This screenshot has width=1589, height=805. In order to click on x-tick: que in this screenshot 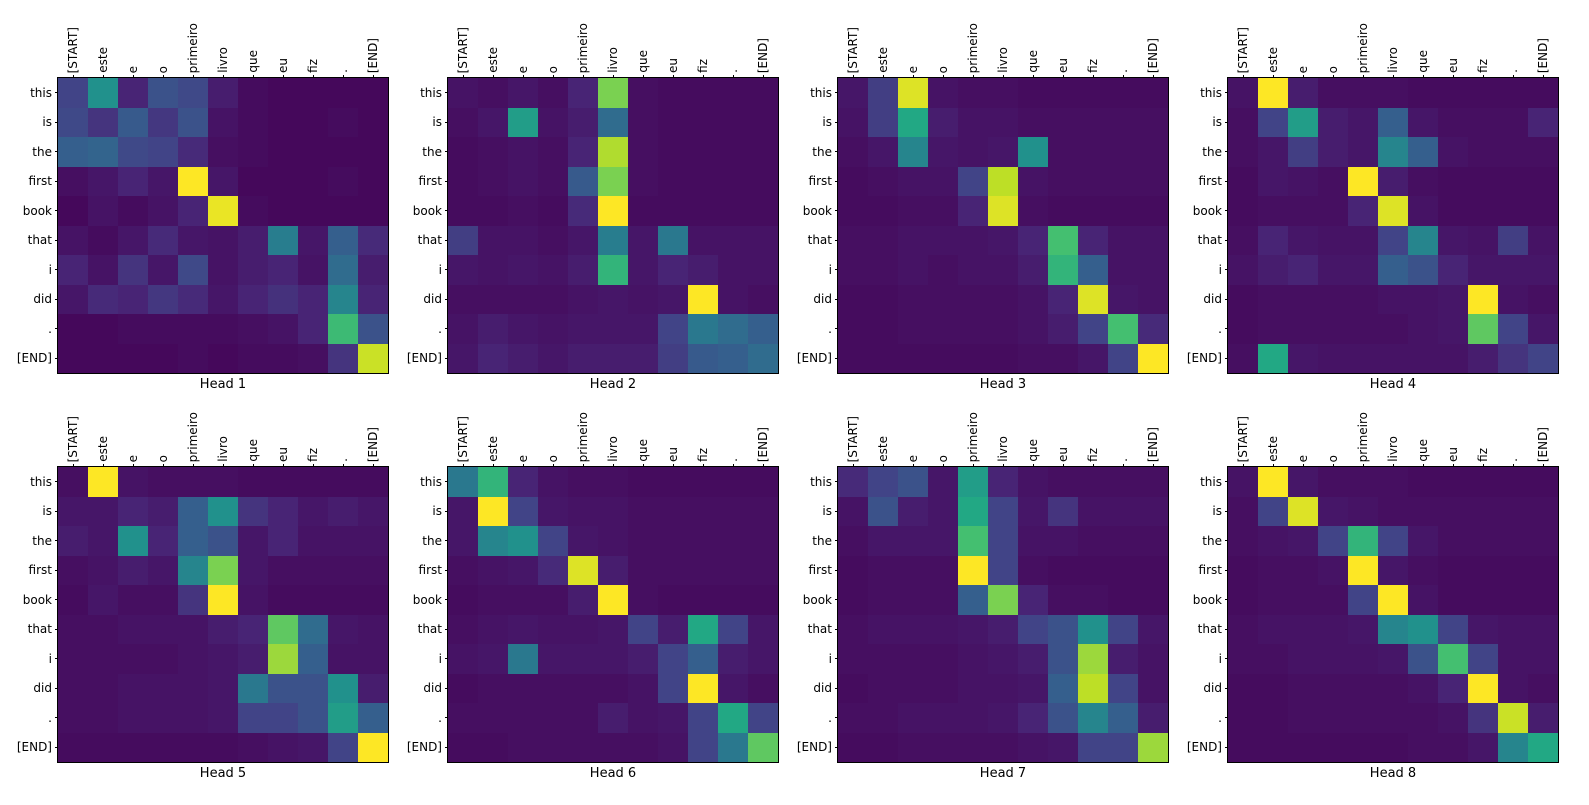, I will do `click(1033, 42)`.